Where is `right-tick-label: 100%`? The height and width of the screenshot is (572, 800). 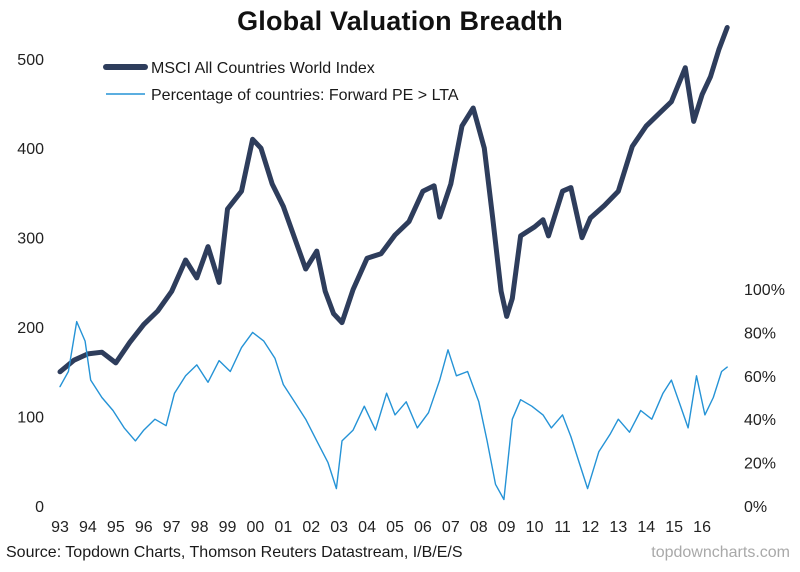 right-tick-label: 100% is located at coordinates (764, 290).